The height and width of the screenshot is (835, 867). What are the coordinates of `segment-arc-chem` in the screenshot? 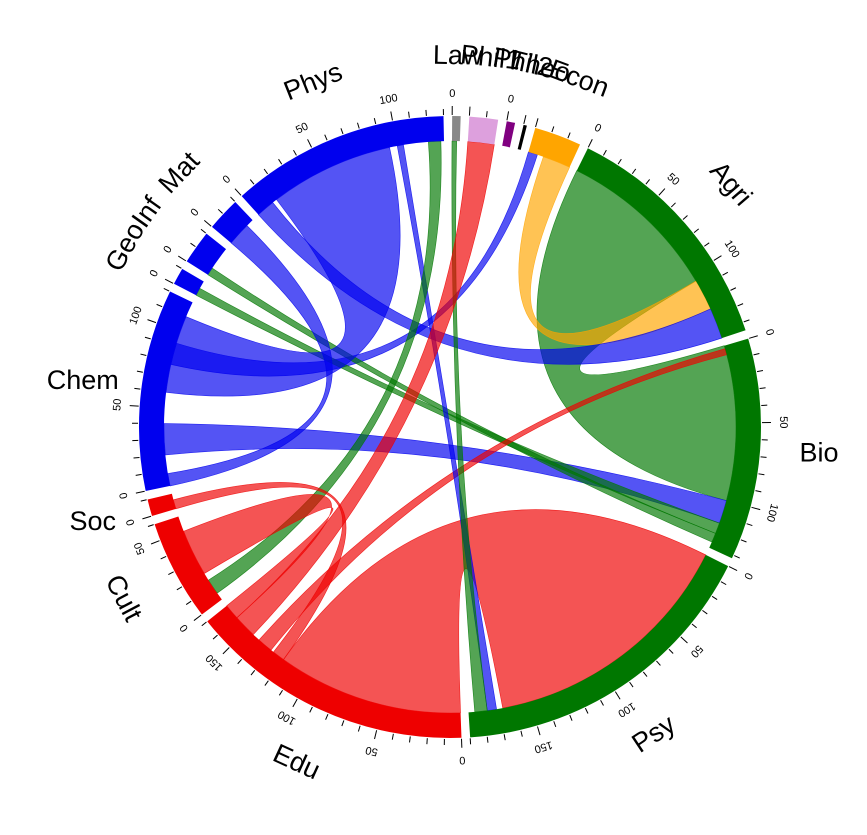 It's located at (165, 391).